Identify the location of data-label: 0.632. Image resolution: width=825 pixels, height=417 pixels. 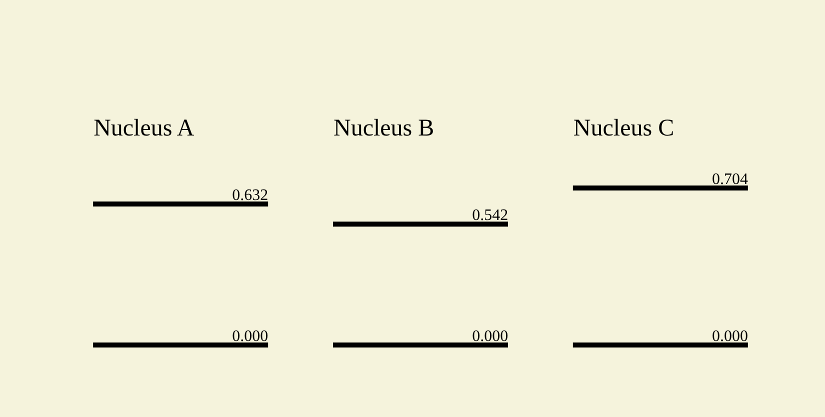
(250, 195).